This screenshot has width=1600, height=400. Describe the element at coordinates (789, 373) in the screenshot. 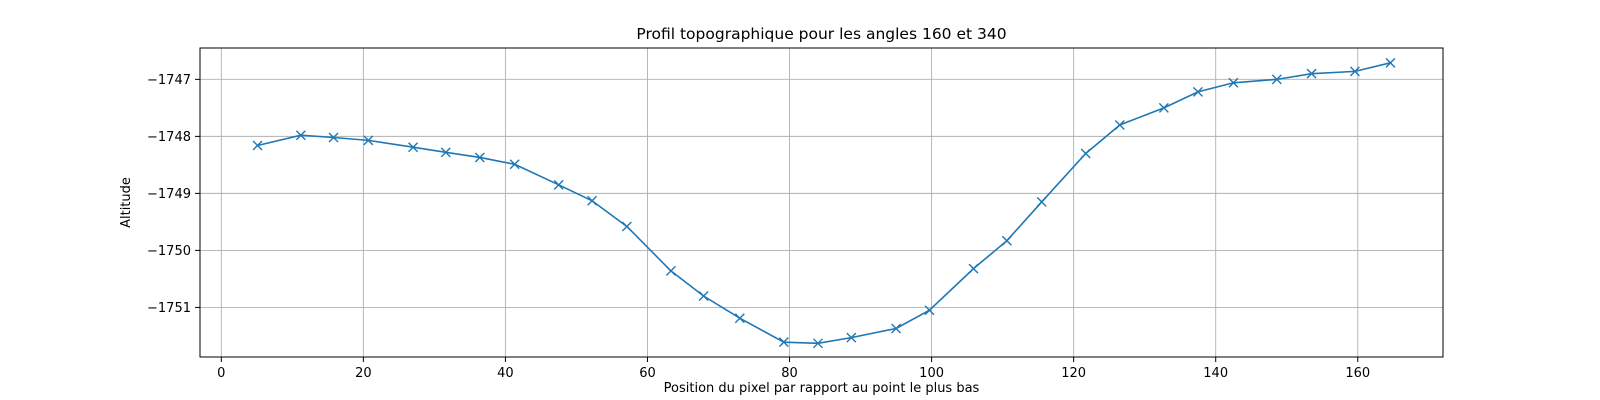

I see `x-tick-label: 80` at that location.